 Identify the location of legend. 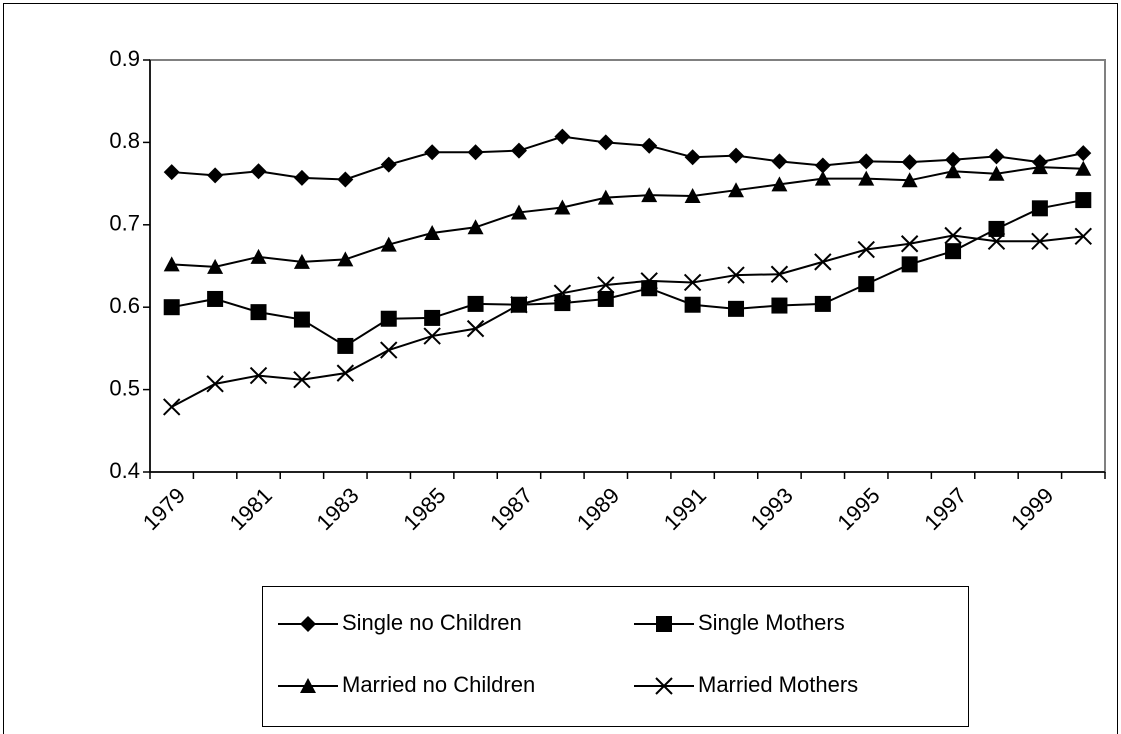
(615, 656).